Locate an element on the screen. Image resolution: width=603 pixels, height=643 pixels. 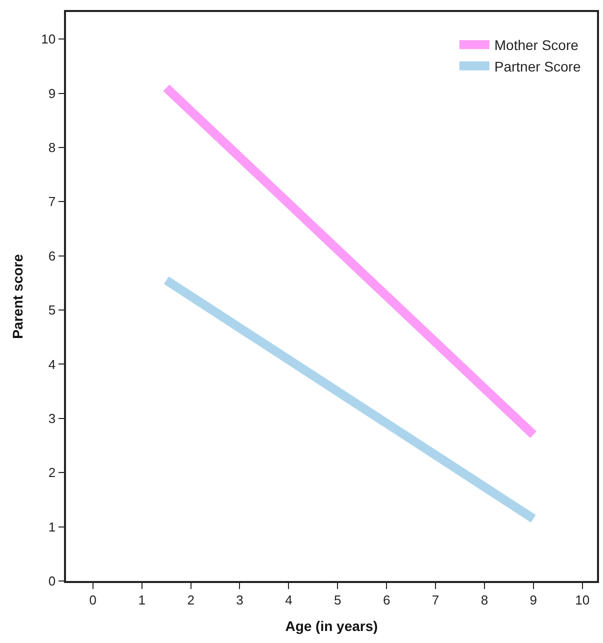
x-tick-label: 1 is located at coordinates (142, 600).